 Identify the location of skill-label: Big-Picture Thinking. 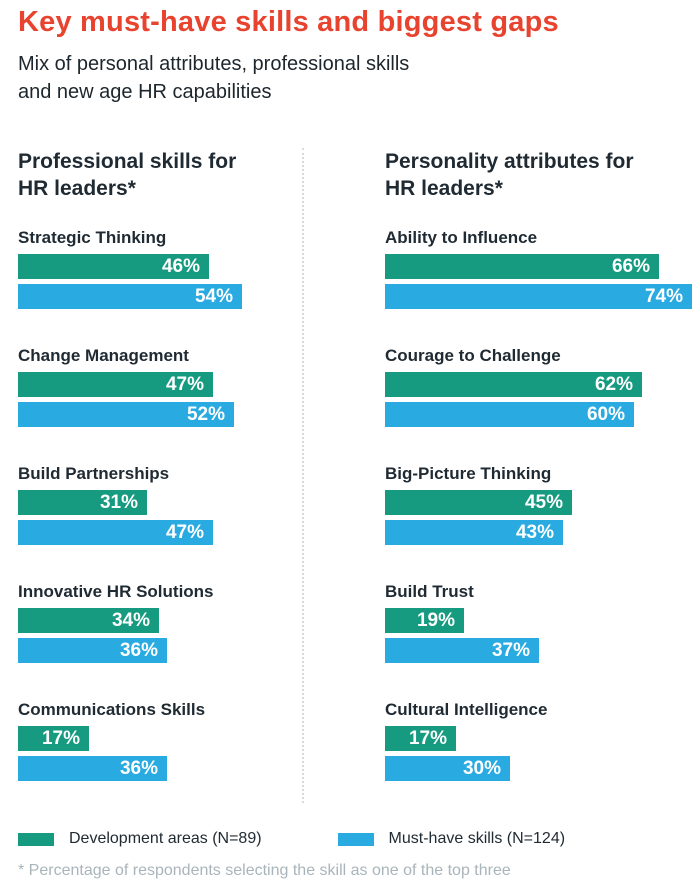
(468, 473).